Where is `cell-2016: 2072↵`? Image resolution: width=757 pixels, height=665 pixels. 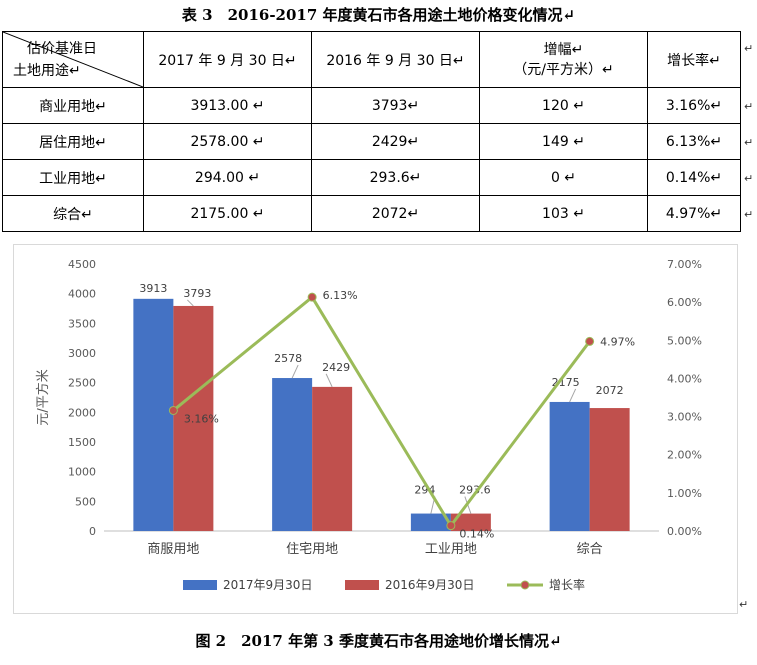
cell-2016: 2072↵ is located at coordinates (395, 213).